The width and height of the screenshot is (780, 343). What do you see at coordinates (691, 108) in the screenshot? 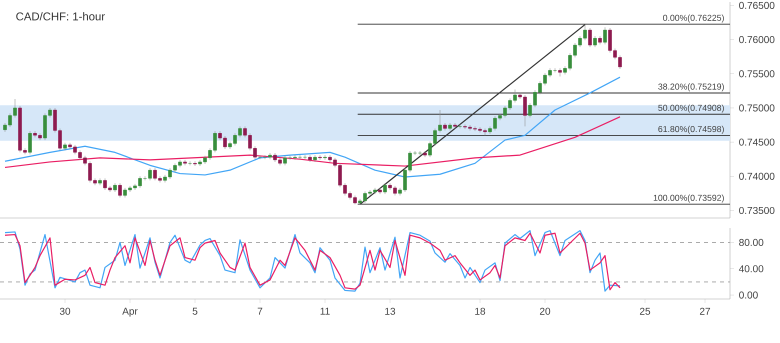
I see `ref-line-label: 50.00%(0.74908)` at bounding box center [691, 108].